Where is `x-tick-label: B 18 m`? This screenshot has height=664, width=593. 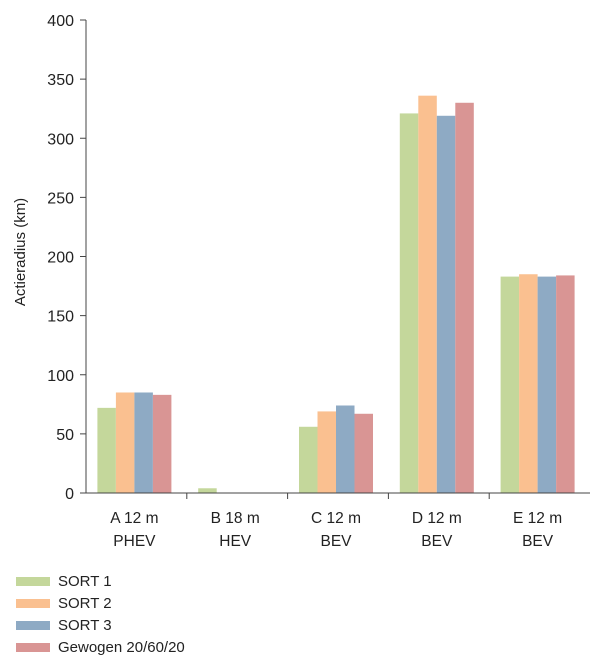
x-tick-label: B 18 m is located at coordinates (235, 518).